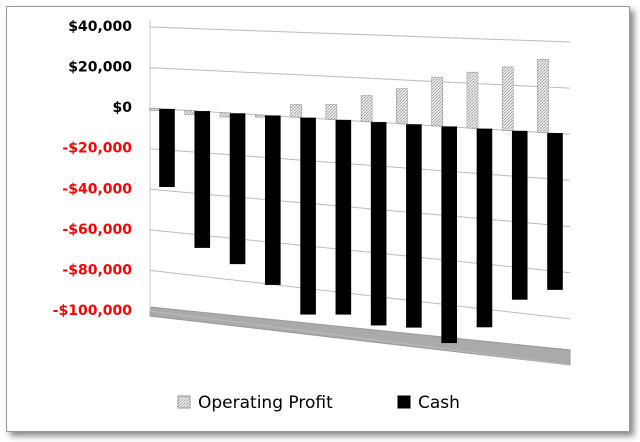  Describe the element at coordinates (97, 230) in the screenshot. I see `y-tick-label: -$60,000` at that location.